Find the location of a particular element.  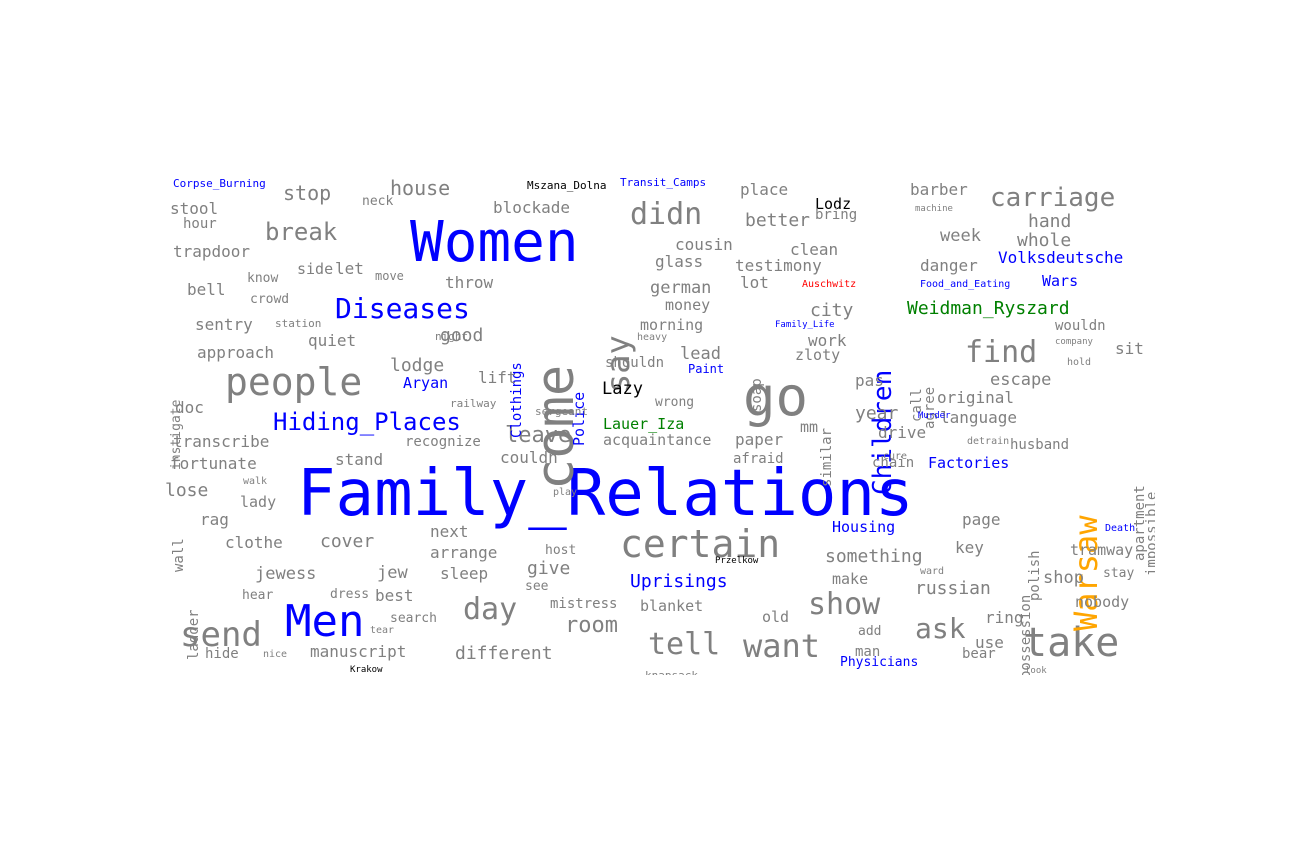

cloud-word: Police is located at coordinates (579, 419).